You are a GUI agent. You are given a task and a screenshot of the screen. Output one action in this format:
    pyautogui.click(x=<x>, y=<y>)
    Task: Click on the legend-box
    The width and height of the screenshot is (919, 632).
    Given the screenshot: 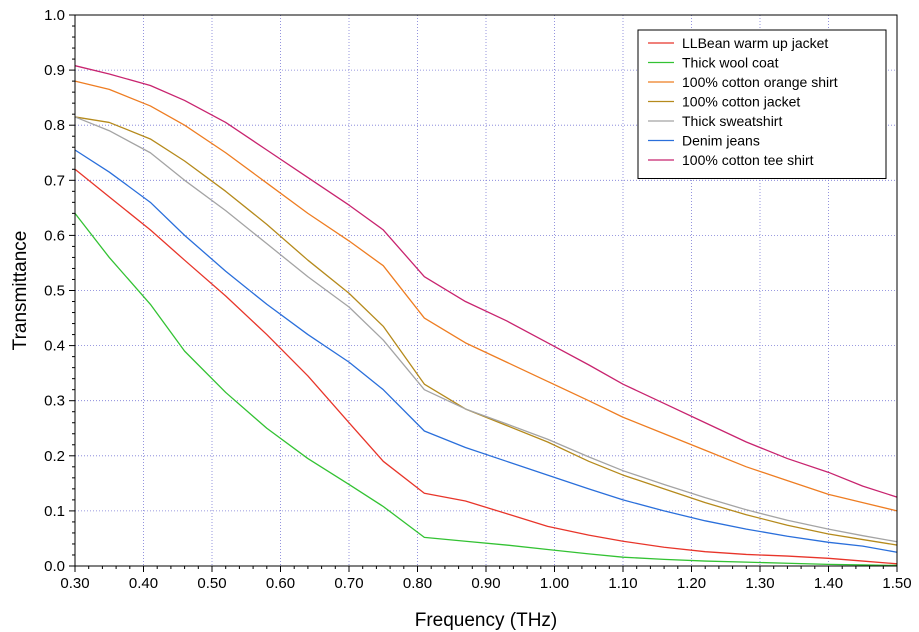 What is the action you would take?
    pyautogui.click(x=762, y=104)
    